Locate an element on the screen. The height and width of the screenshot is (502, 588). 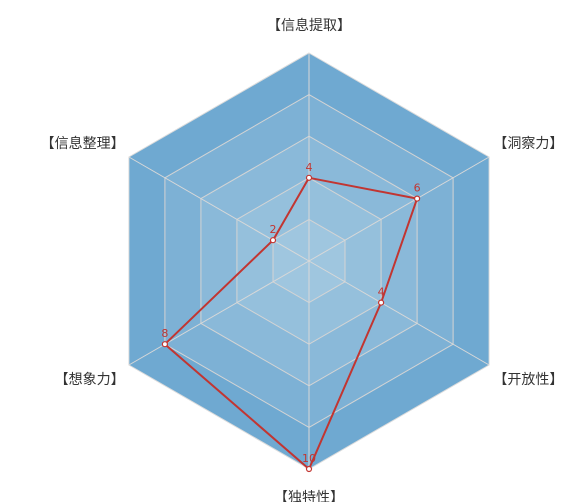
indicator-label: 【信息提取】 is located at coordinates (309, 25).